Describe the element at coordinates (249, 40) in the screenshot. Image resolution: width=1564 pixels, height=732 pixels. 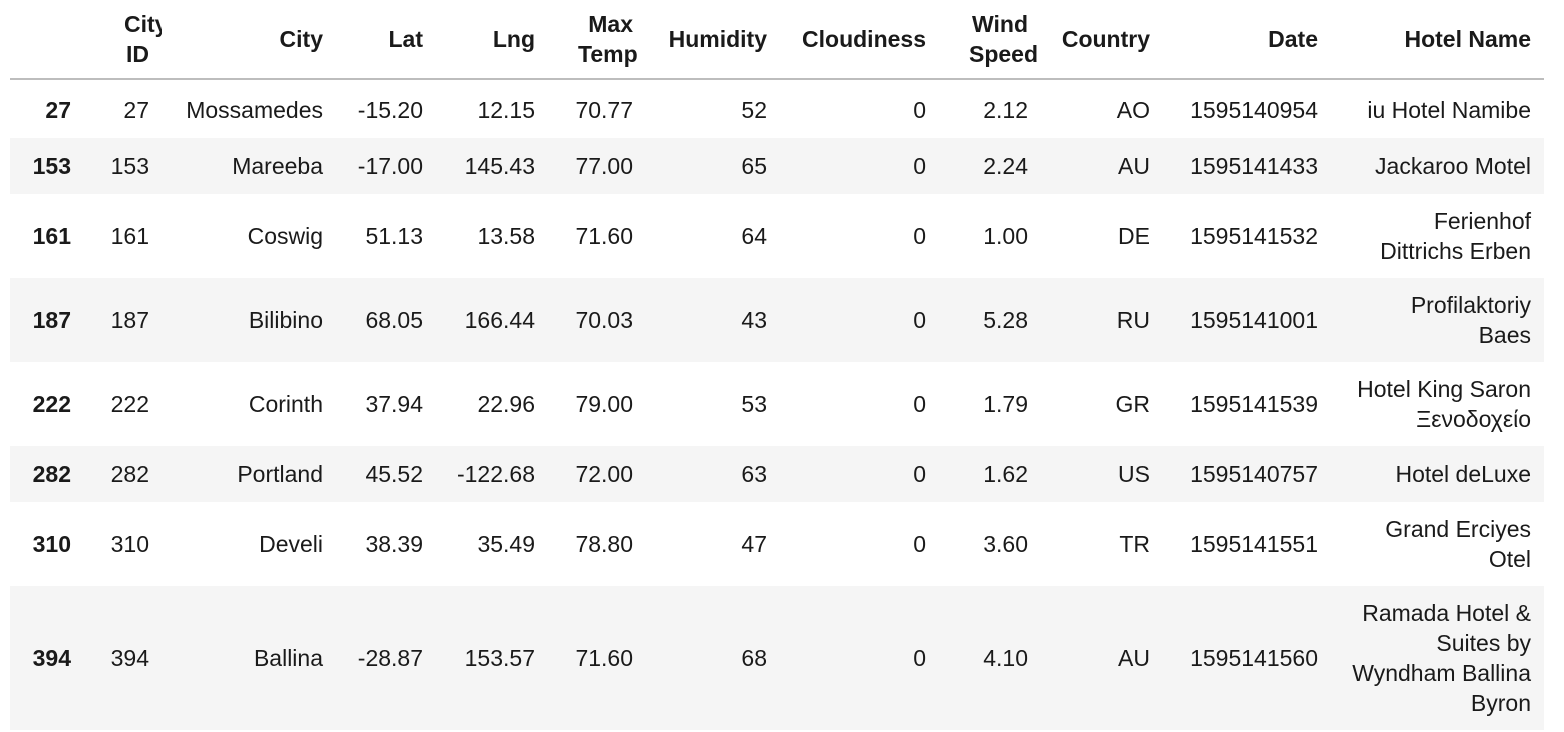
I see `header-city: City` at that location.